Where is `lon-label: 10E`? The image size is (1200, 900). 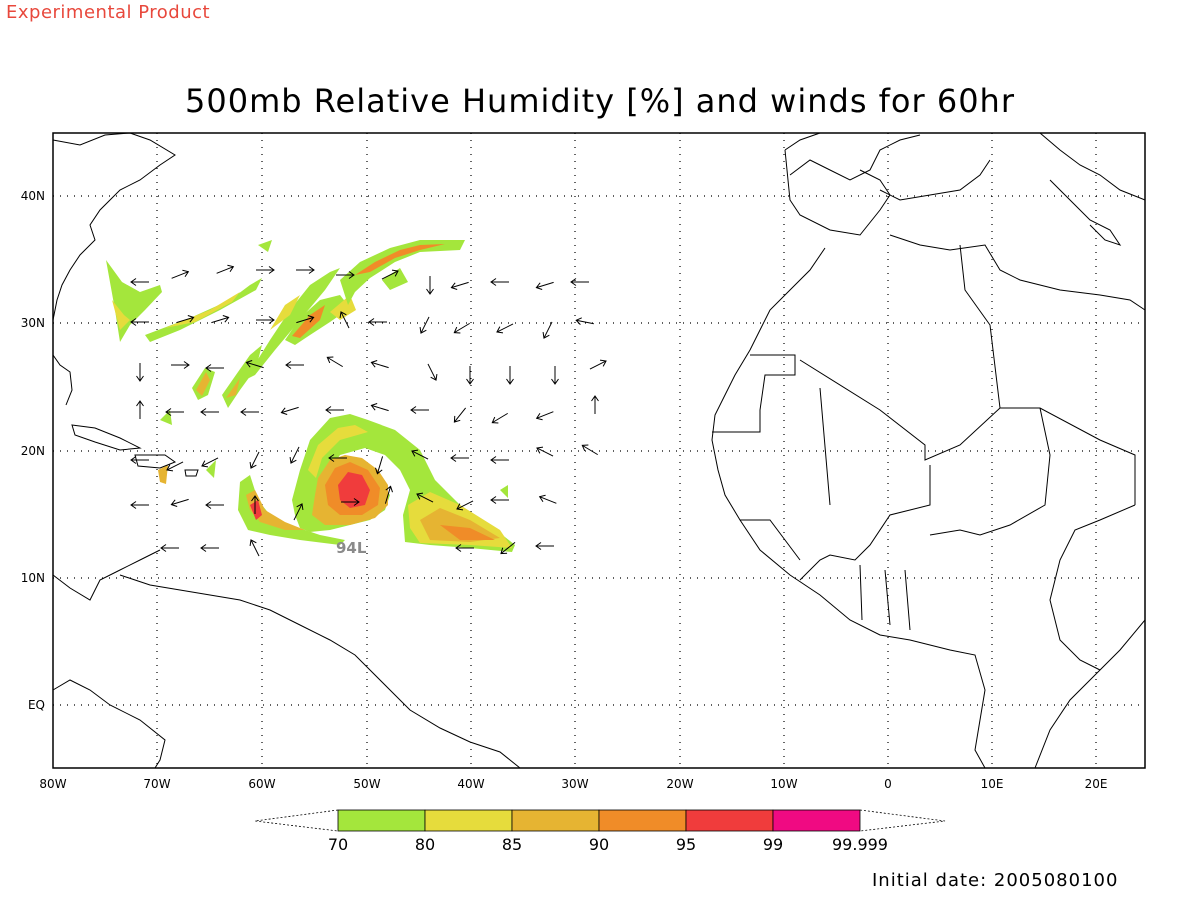 lon-label: 10E is located at coordinates (992, 784).